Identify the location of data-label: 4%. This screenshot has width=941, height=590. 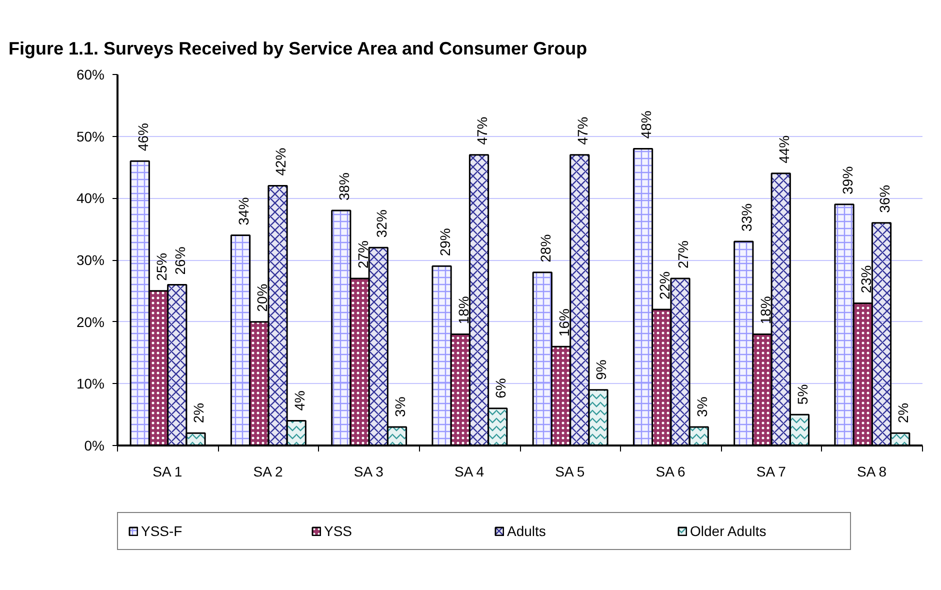
(299, 400).